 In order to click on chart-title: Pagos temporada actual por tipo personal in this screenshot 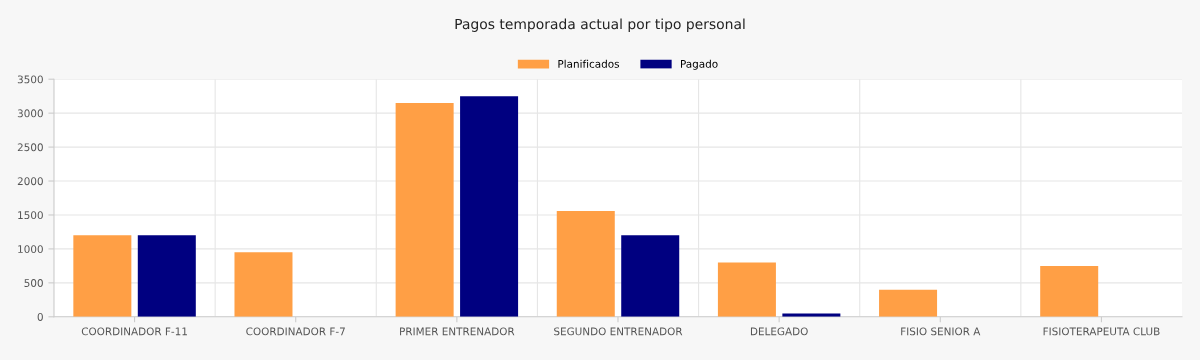, I will do `click(600, 25)`.